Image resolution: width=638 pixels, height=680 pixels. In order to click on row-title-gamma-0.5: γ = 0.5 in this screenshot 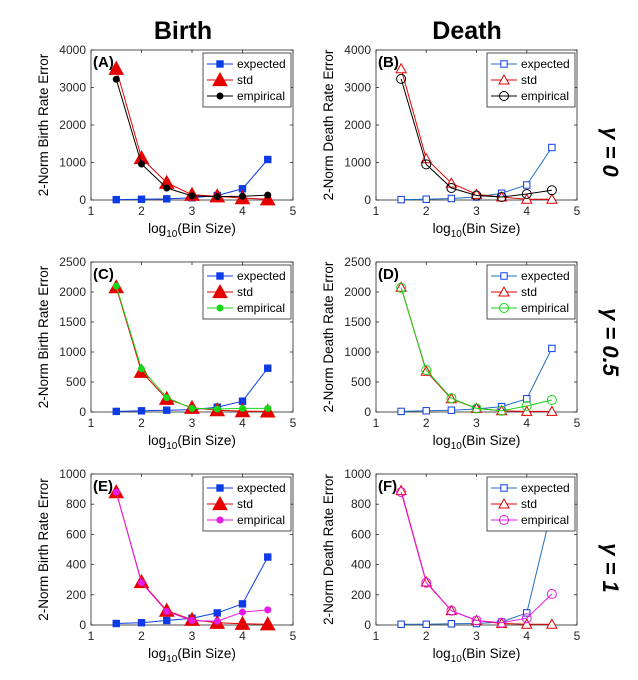, I will do `click(610, 342)`.